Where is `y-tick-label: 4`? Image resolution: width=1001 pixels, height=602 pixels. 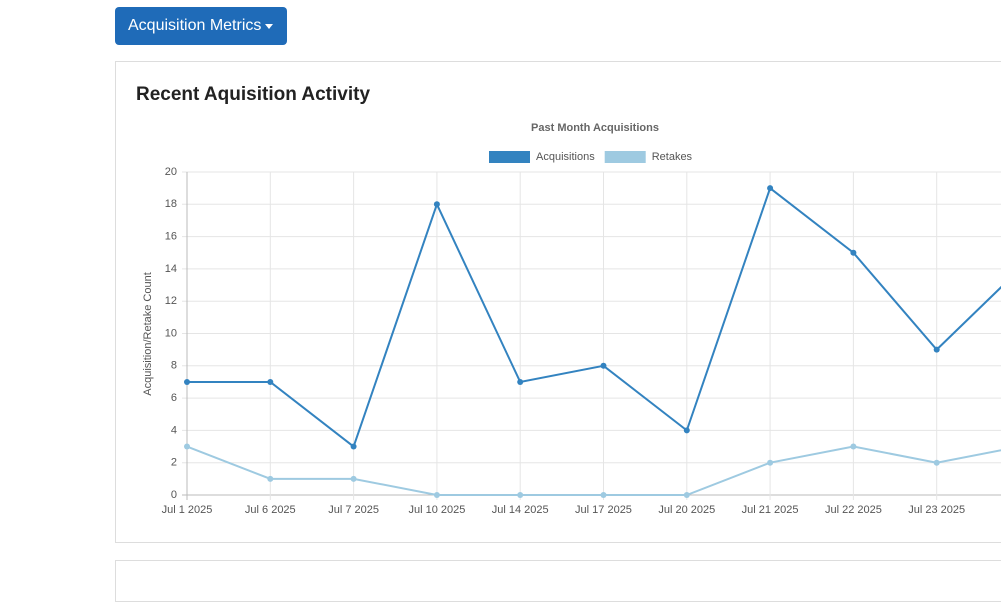
y-tick-label: 4 is located at coordinates (174, 430).